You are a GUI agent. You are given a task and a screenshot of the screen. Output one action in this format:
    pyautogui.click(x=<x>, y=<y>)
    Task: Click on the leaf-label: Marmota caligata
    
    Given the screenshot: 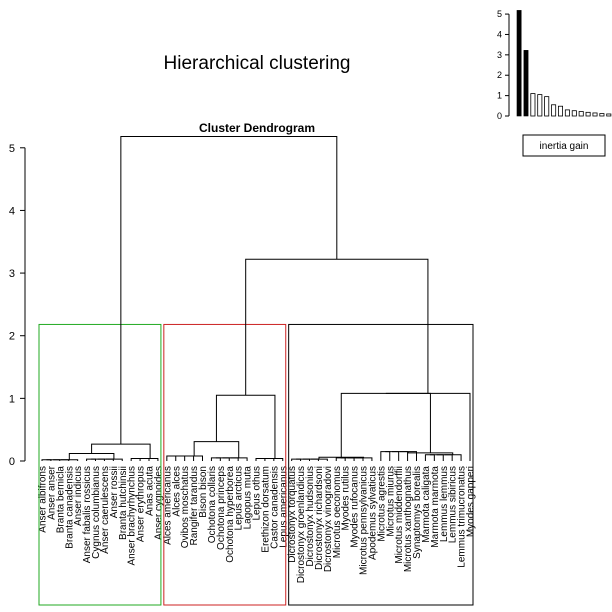 What is the action you would take?
    pyautogui.click(x=426, y=504)
    